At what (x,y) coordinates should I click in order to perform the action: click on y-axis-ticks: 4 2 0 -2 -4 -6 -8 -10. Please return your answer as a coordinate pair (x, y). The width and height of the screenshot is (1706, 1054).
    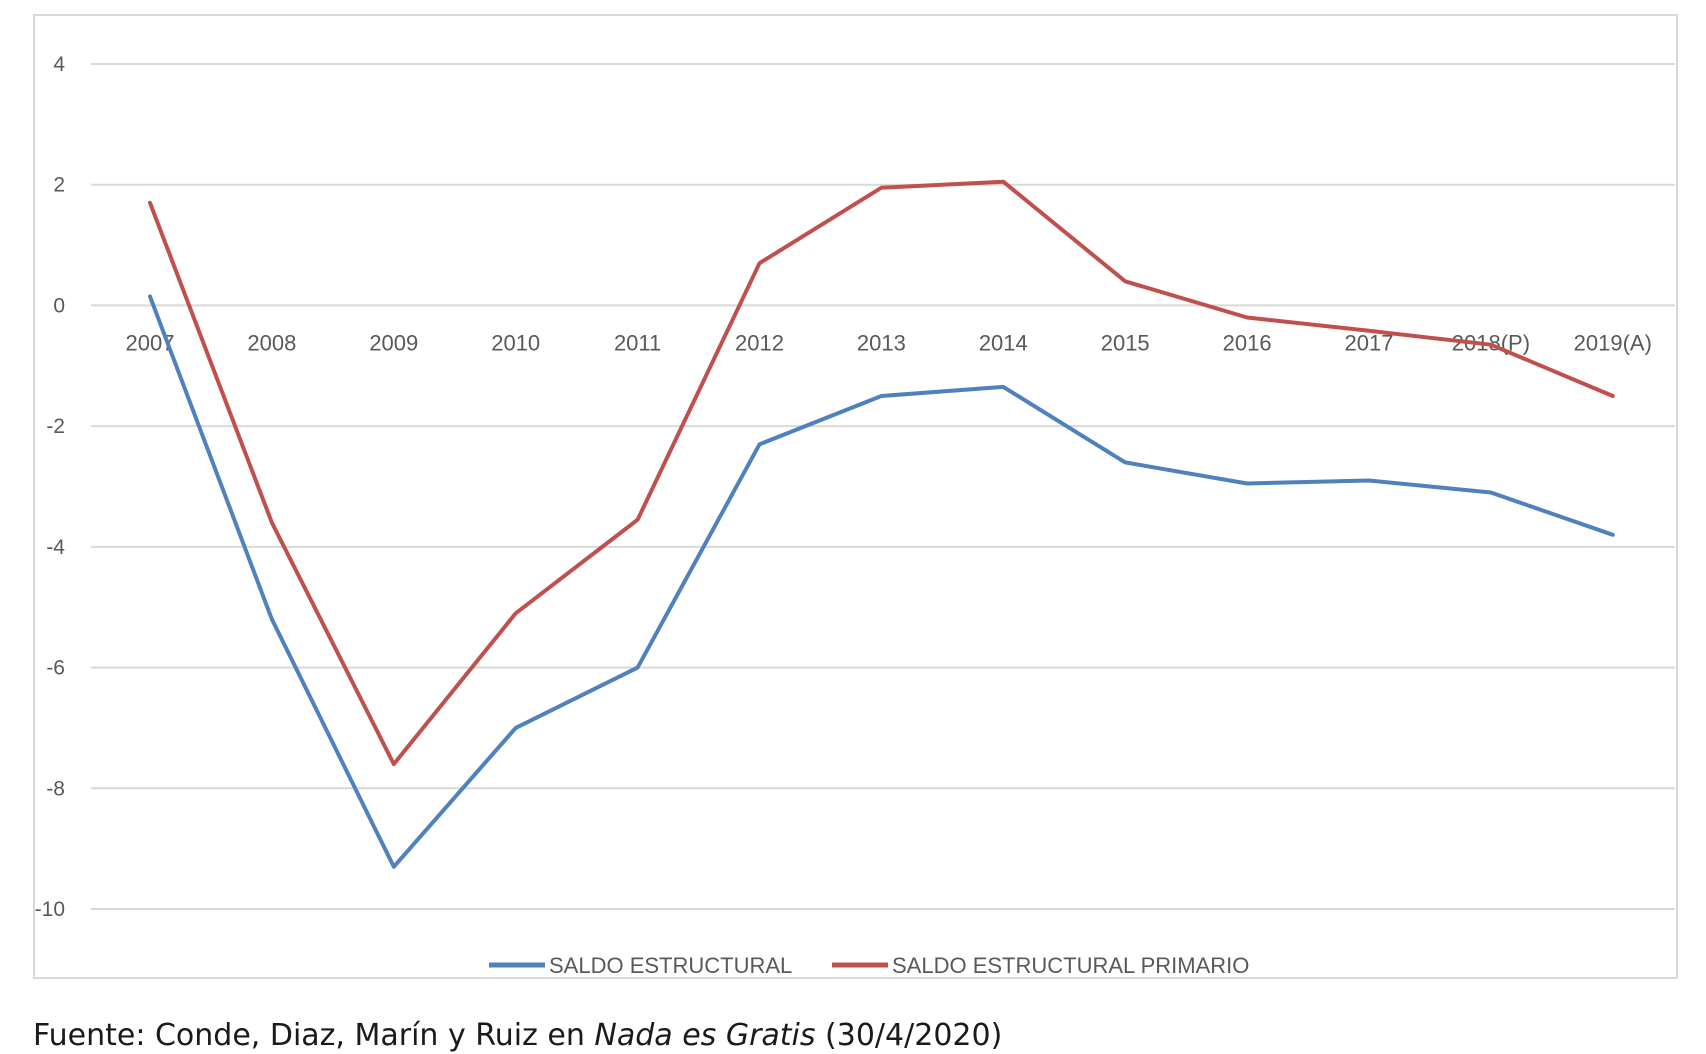
    Looking at the image, I should click on (50, 487).